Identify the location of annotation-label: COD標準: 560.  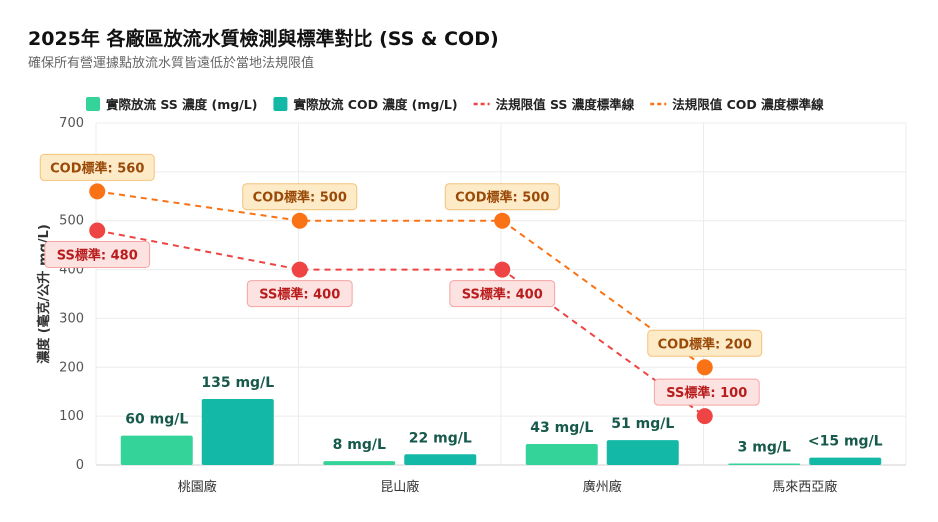
(97, 168).